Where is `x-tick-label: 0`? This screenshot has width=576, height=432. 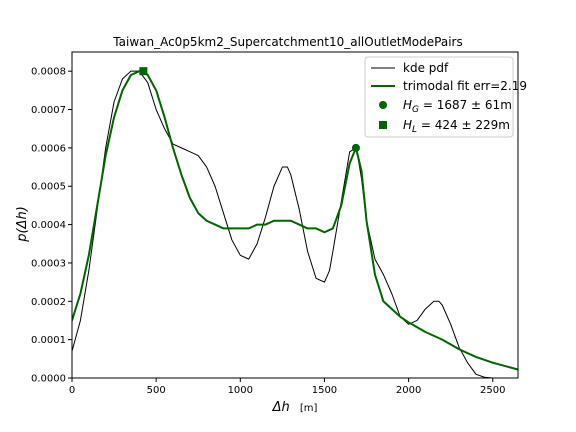 x-tick-label: 0 is located at coordinates (72, 390).